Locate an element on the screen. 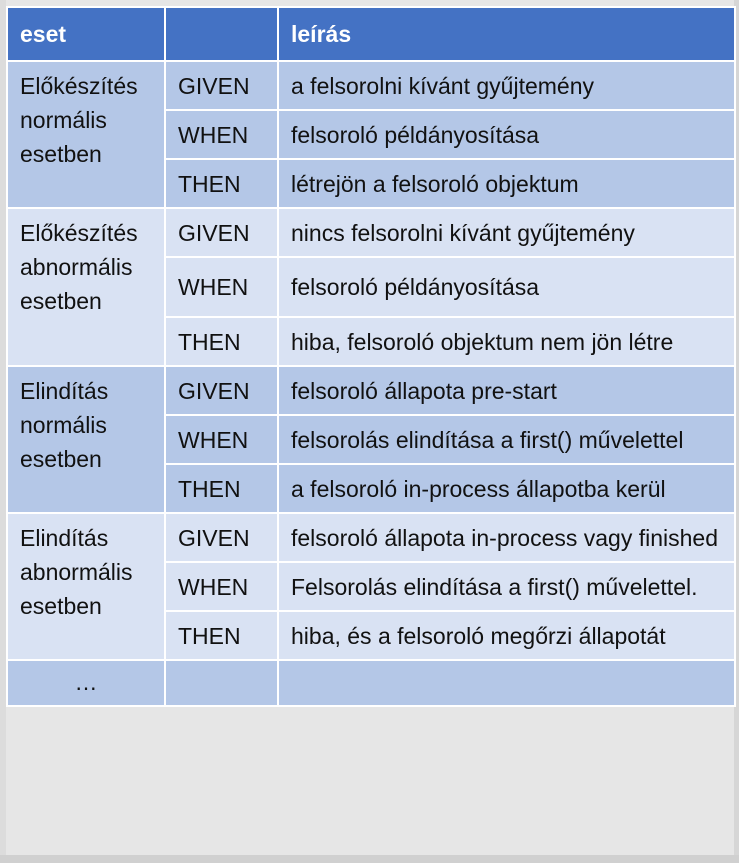 The width and height of the screenshot is (739, 863). case-name: Előkészítés normális esetben is located at coordinates (86, 134).